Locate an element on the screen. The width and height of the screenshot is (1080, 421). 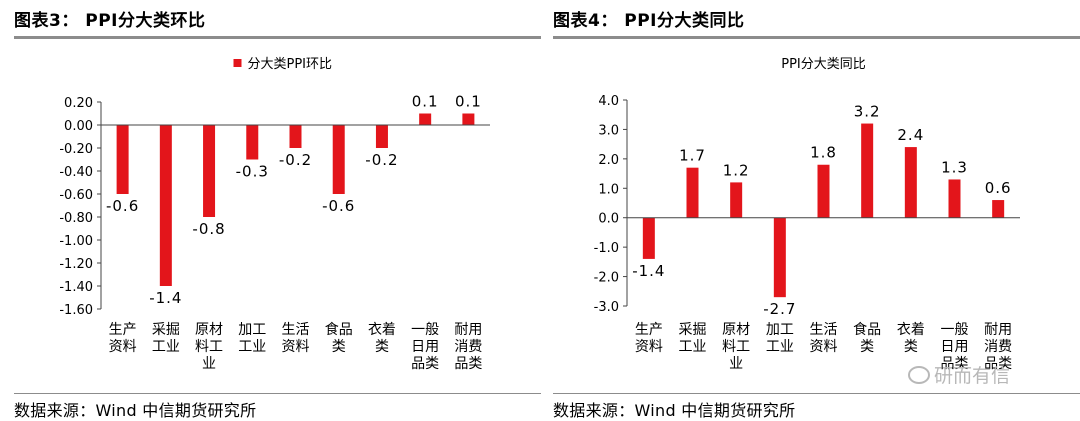
y-tick-label: -2.0 is located at coordinates (606, 278).